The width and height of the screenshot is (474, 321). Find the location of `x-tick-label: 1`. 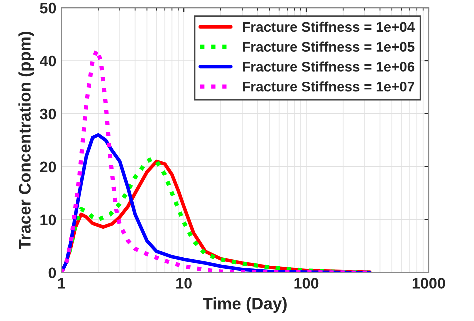

x-tick-label: 1 is located at coordinates (62, 283).